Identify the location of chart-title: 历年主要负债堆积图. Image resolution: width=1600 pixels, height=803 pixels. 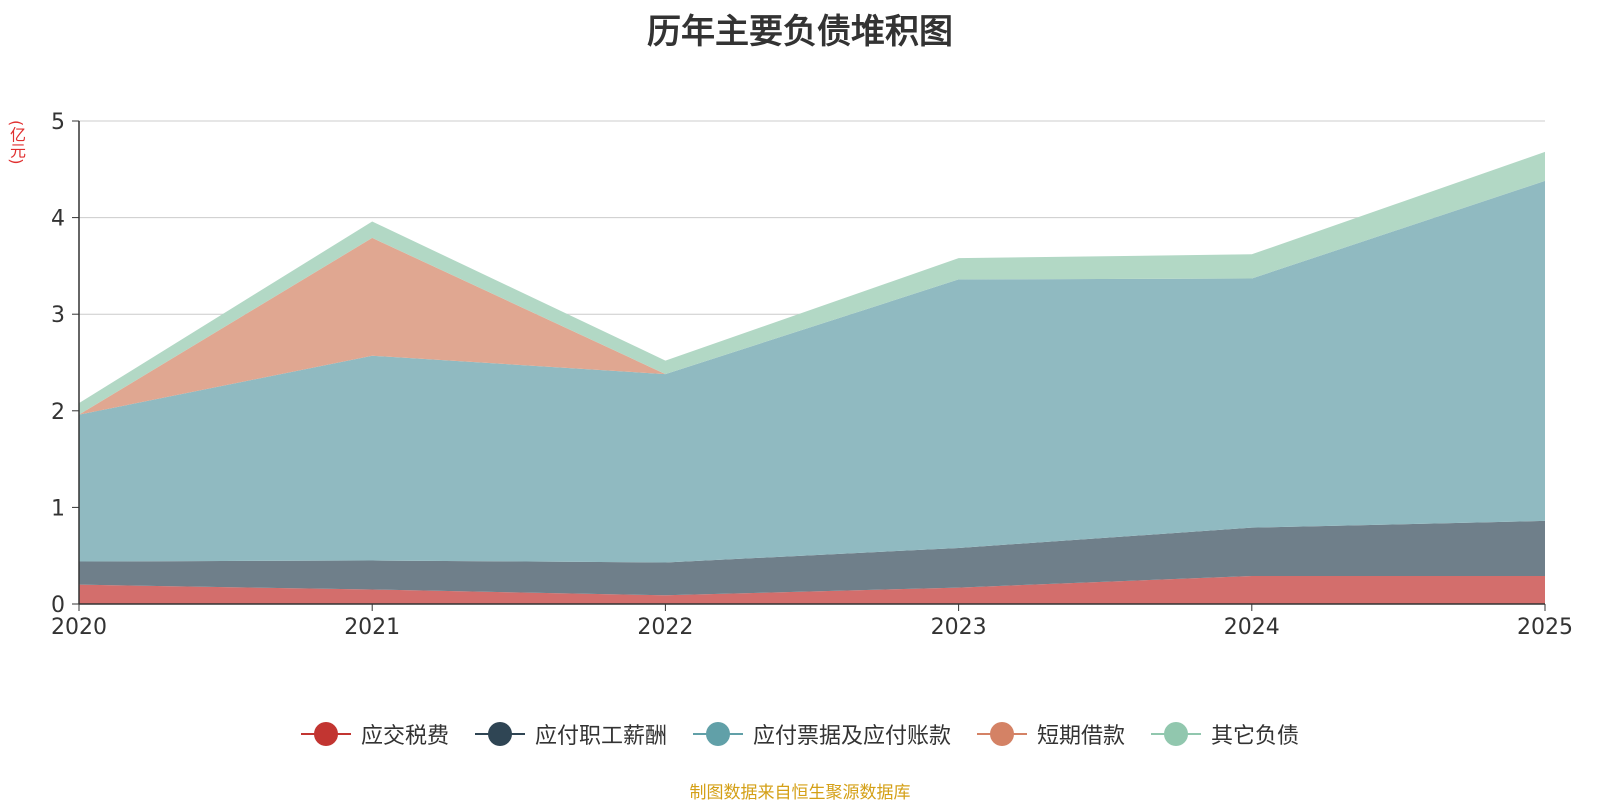
(800, 32).